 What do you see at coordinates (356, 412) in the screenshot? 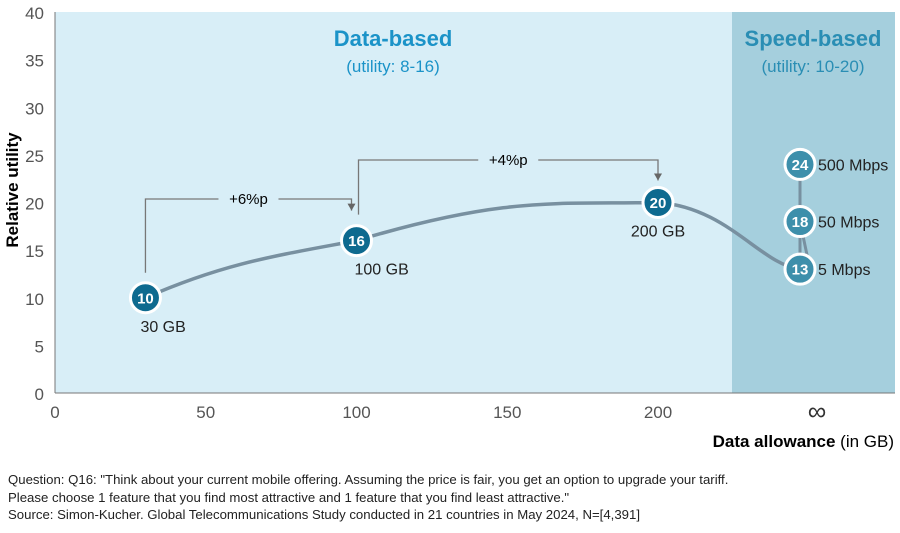
I see `x-tick-label: 100` at bounding box center [356, 412].